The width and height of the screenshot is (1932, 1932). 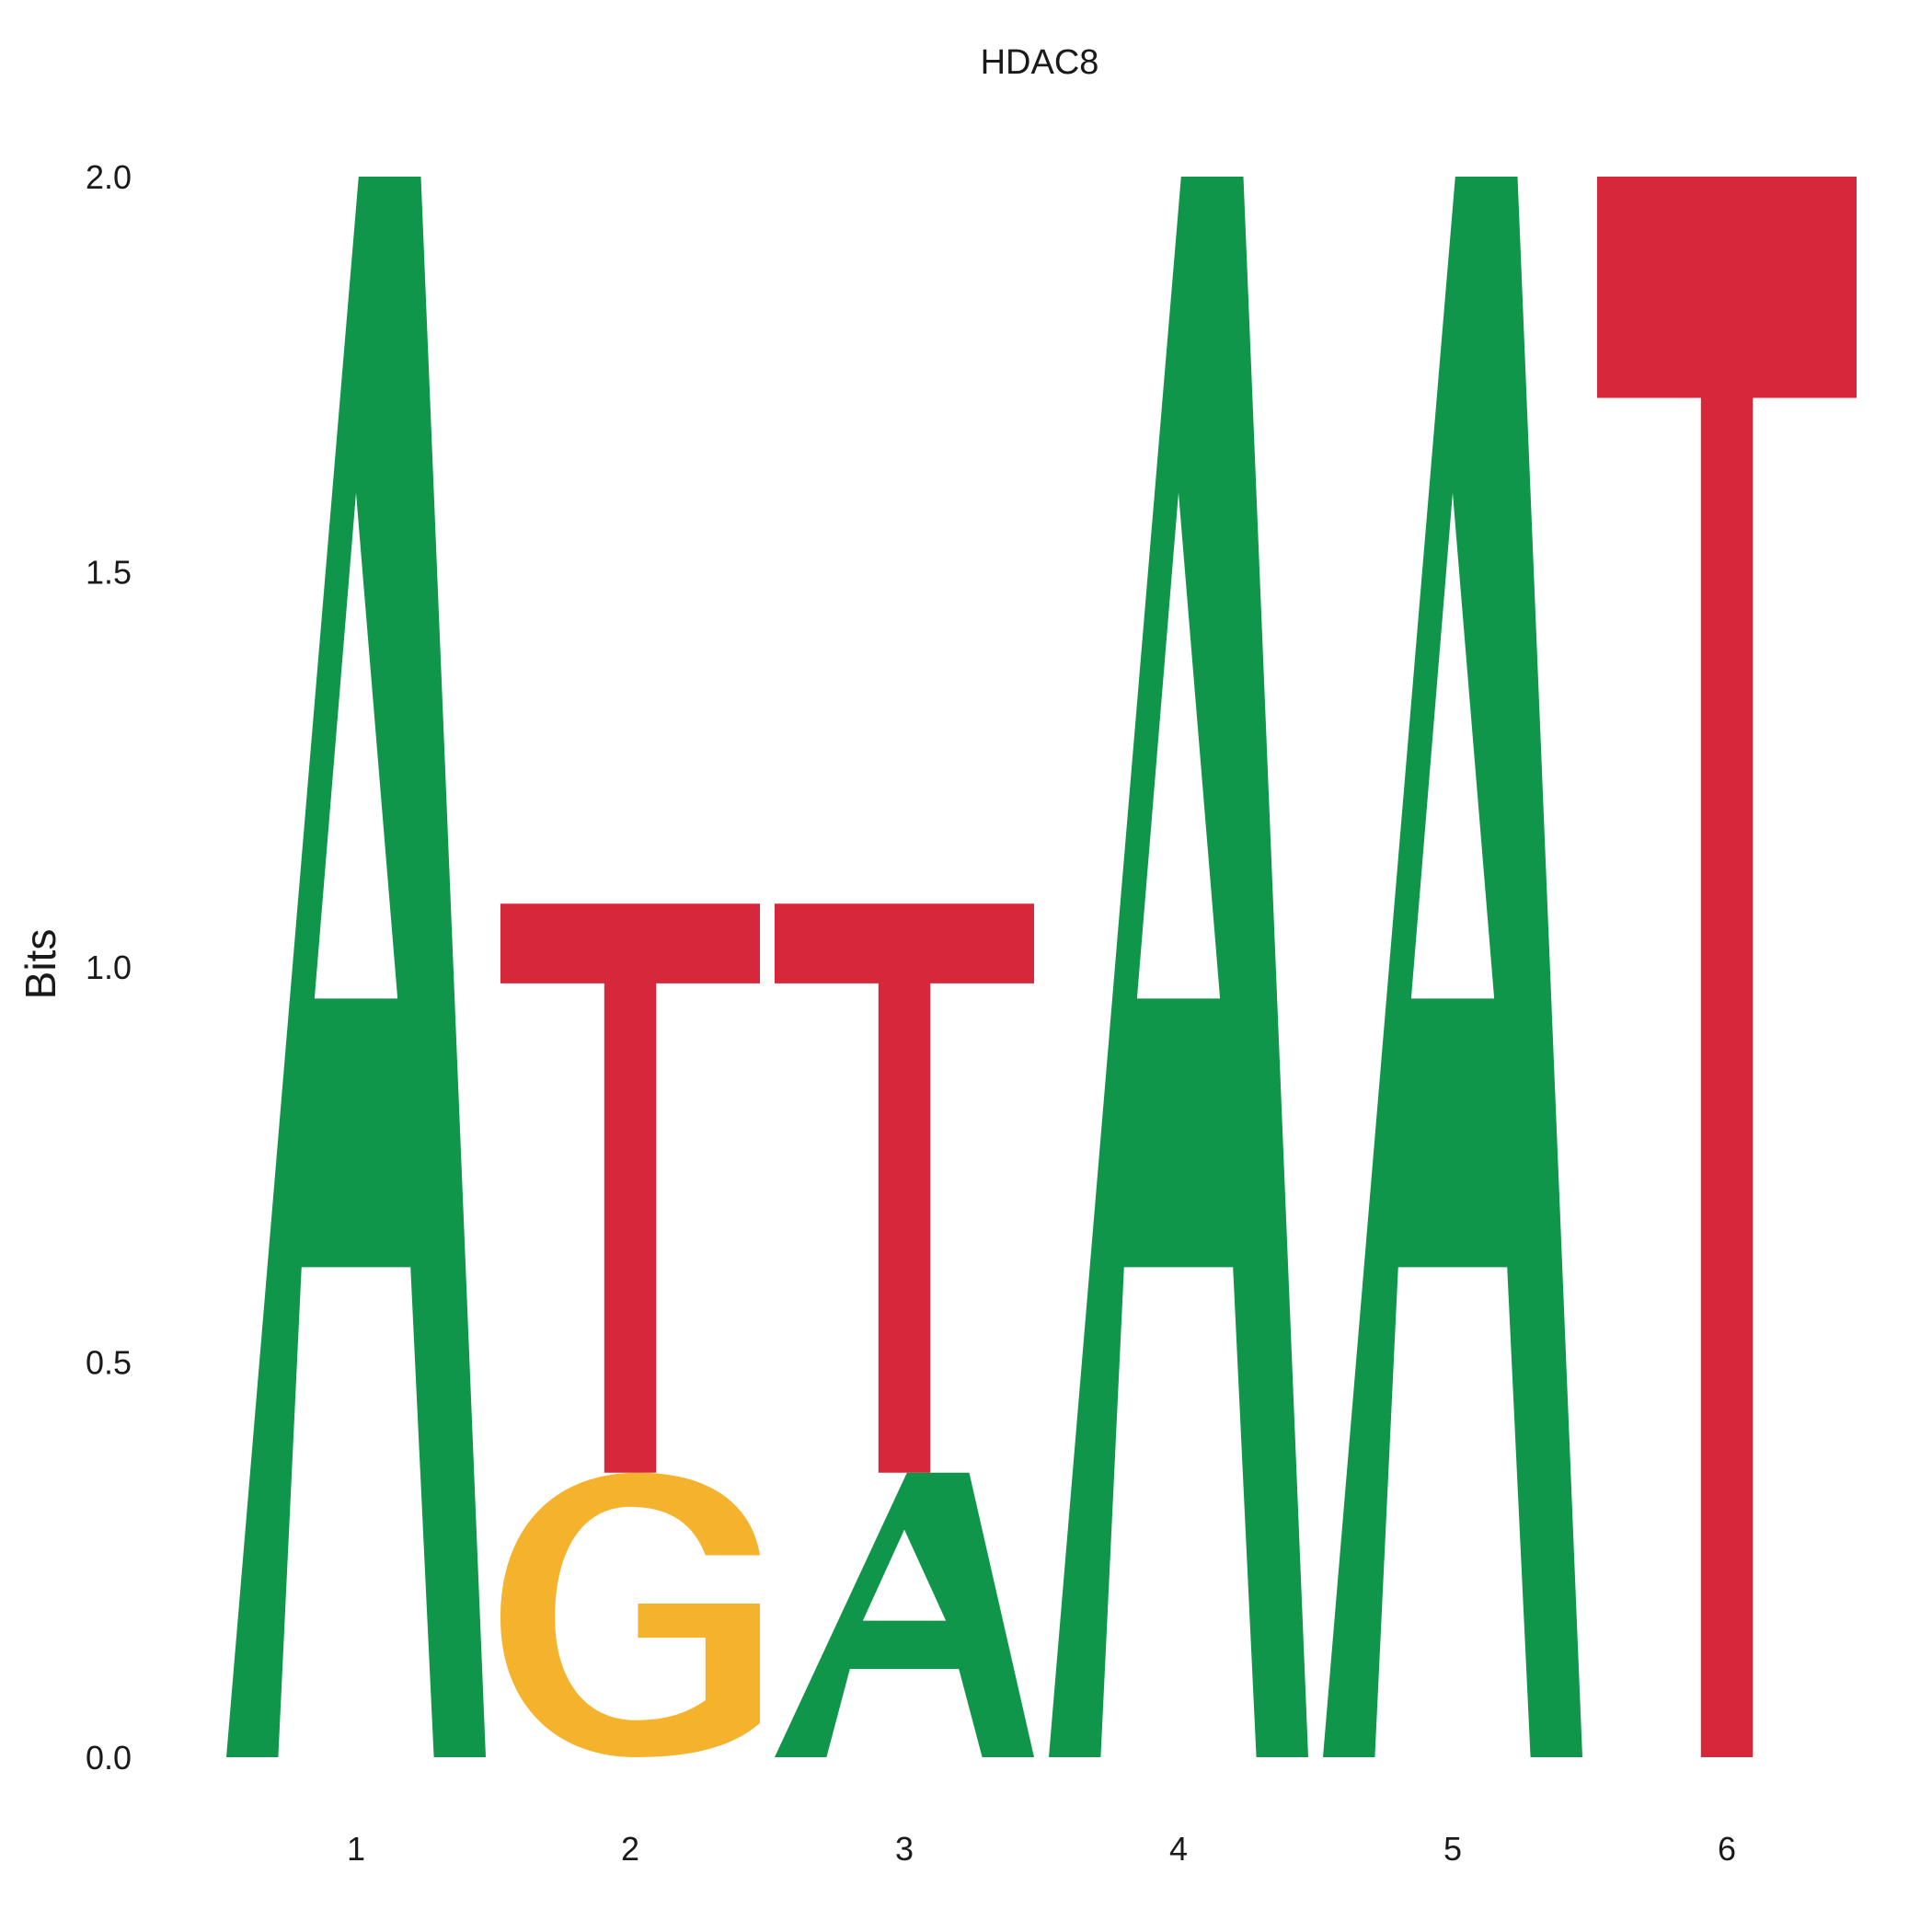 What do you see at coordinates (109, 1758) in the screenshot?
I see `y-tick-label: 0.0` at bounding box center [109, 1758].